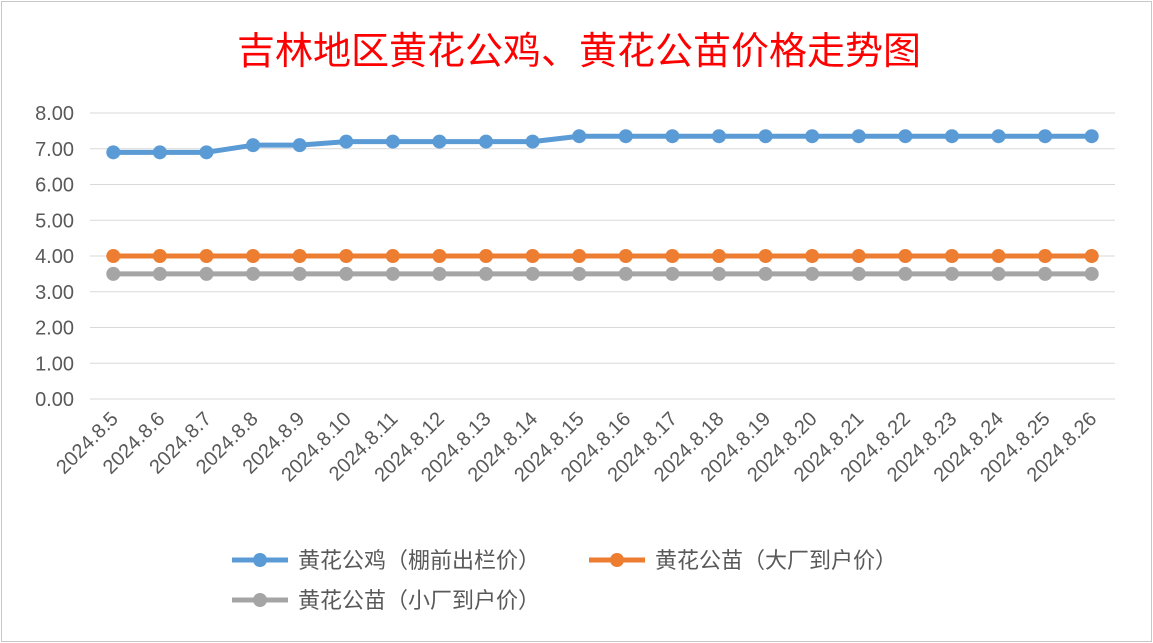 This screenshot has height=643, width=1153. What do you see at coordinates (54, 114) in the screenshot?
I see `y-tick-label: 8.00` at bounding box center [54, 114].